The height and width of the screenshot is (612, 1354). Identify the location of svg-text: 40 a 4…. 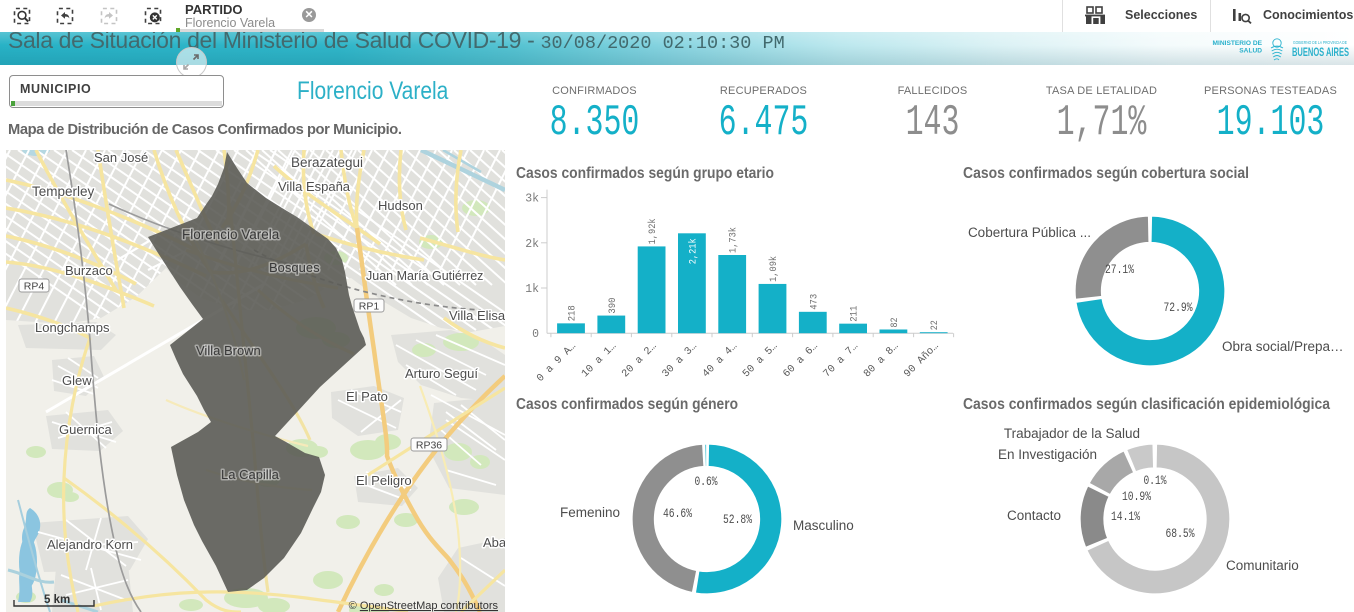
(720, 361).